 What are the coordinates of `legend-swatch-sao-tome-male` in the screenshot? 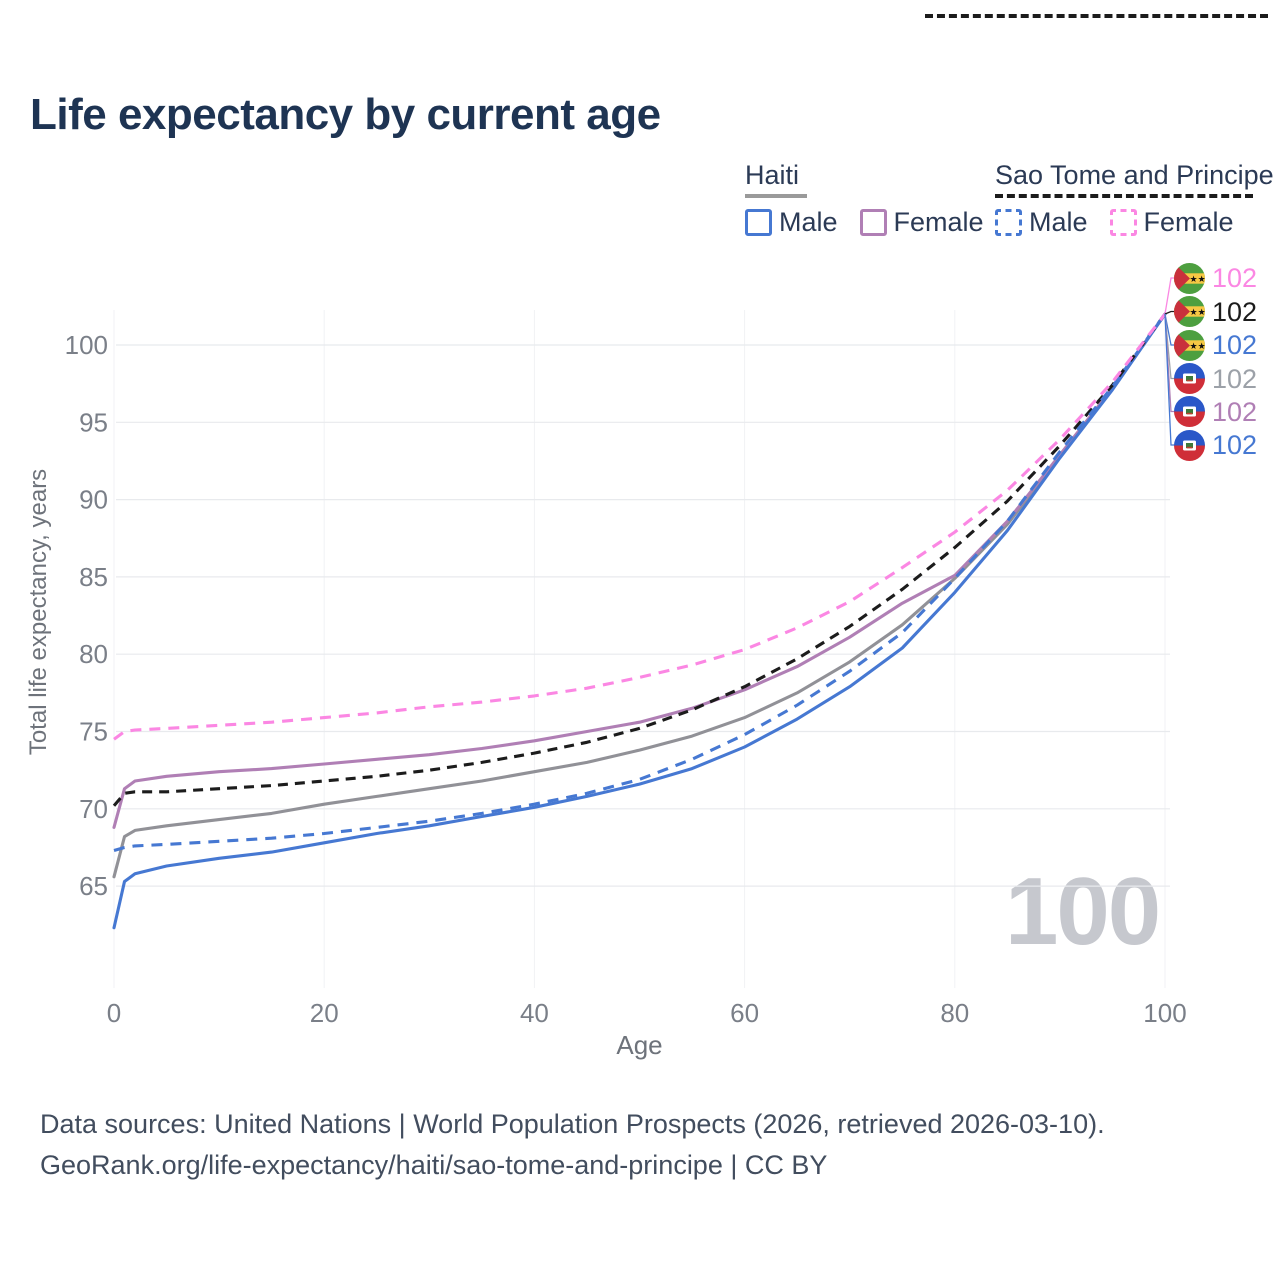 It's located at (1008, 222).